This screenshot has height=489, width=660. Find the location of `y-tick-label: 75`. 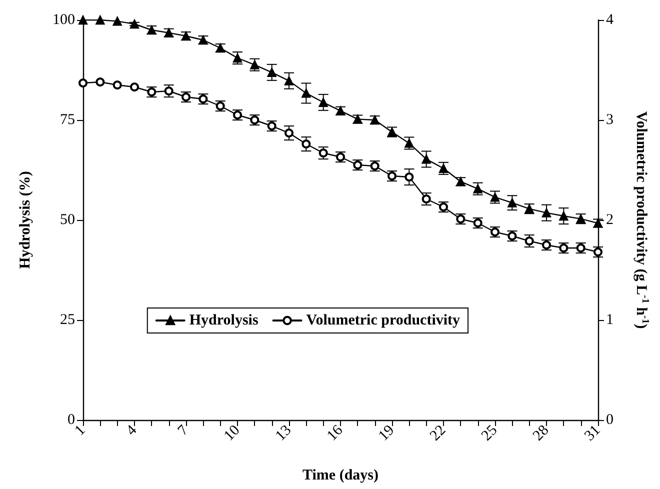

y-tick-label: 75 is located at coordinates (67, 120).